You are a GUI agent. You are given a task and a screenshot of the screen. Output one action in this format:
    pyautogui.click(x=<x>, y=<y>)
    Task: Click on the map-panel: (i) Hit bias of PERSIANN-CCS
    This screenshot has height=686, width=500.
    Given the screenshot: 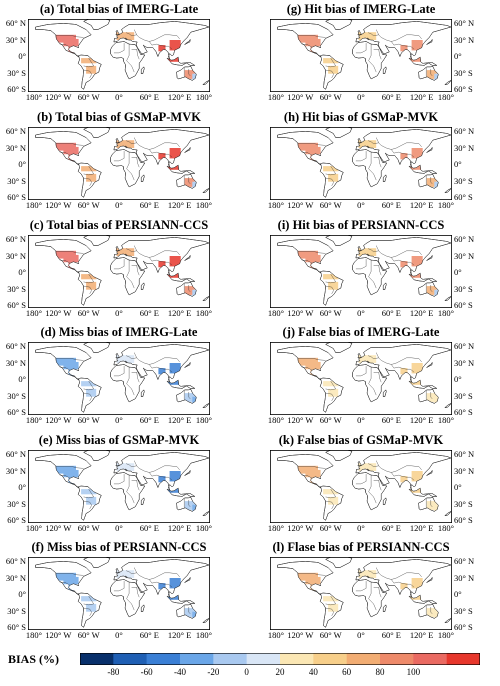 What is the action you would take?
    pyautogui.click(x=361, y=263)
    